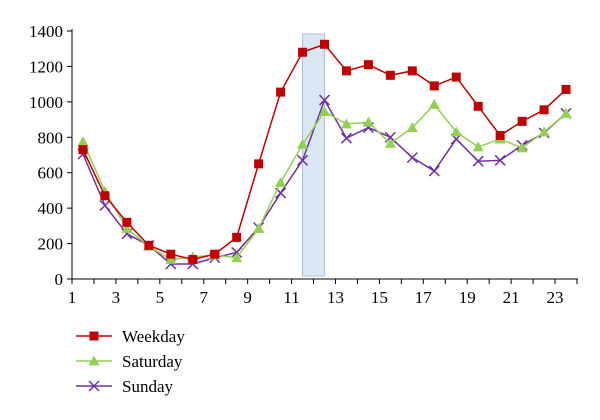 The width and height of the screenshot is (600, 420). Describe the element at coordinates (467, 297) in the screenshot. I see `x-tick-label: 19` at that location.